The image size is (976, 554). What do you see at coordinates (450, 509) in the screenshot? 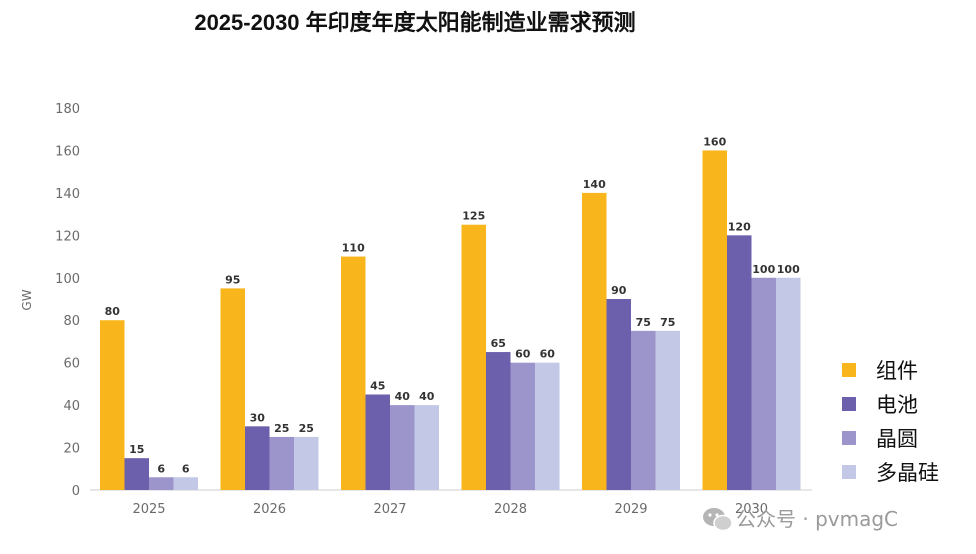
I see `x-axis: 2025 2026 2027 2028 2029 2030` at bounding box center [450, 509].